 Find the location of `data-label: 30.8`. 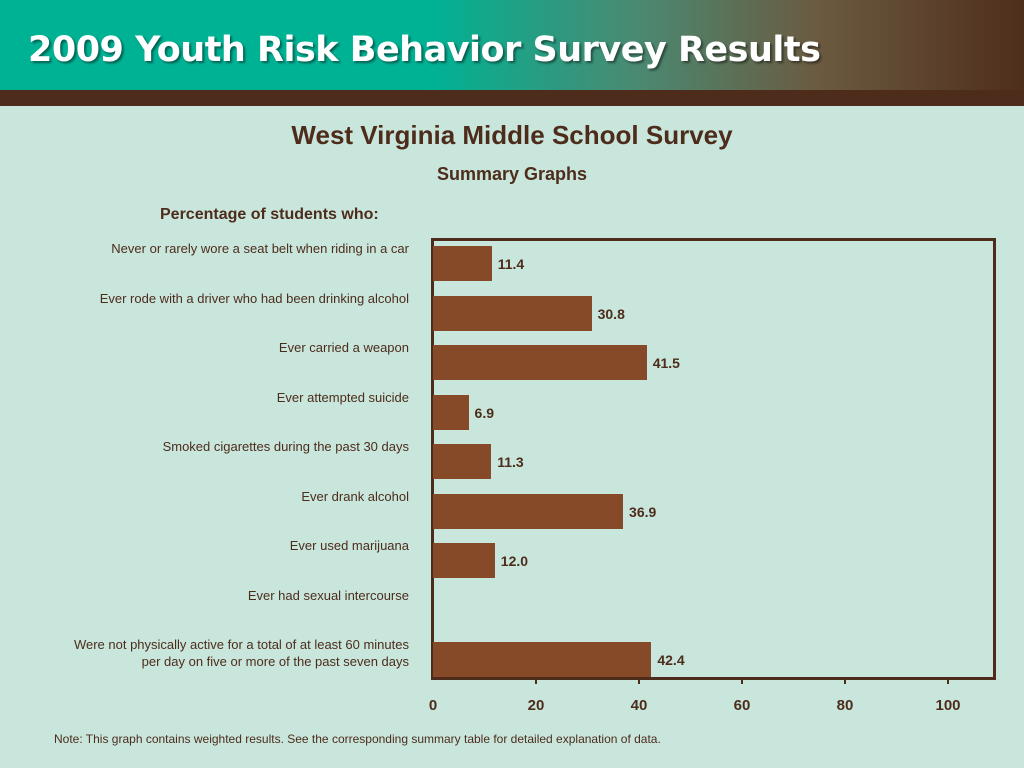

data-label: 30.8 is located at coordinates (611, 313).